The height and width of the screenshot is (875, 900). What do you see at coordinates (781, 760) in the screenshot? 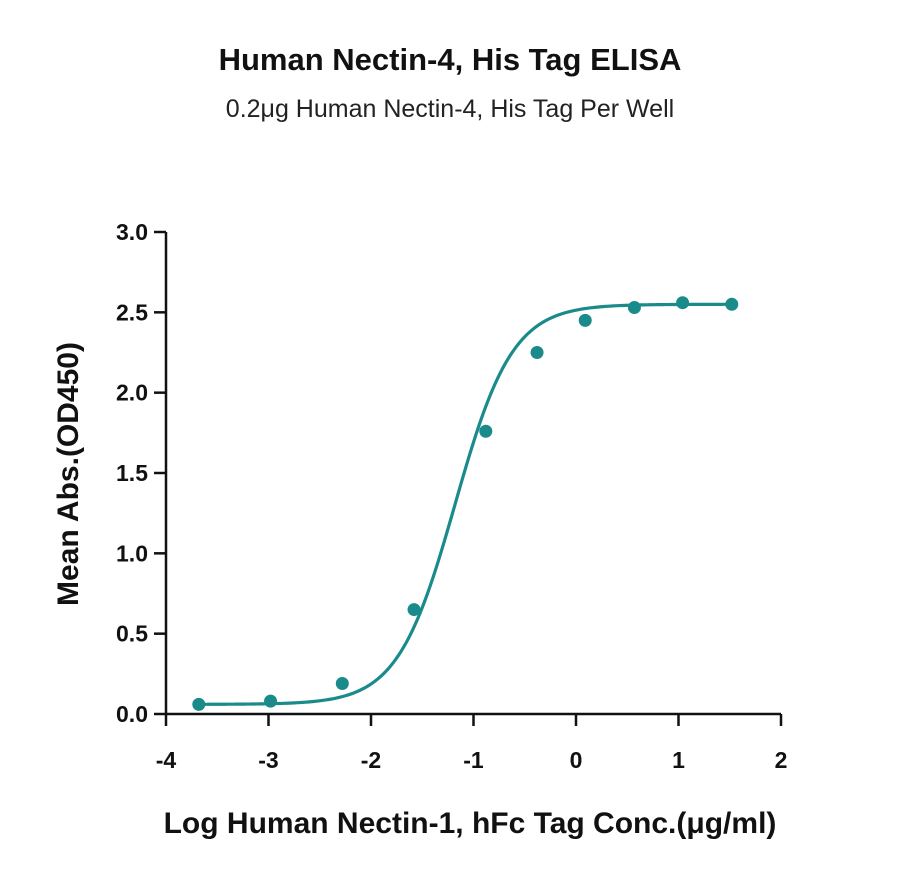
I see `x-tick-label: 2` at bounding box center [781, 760].